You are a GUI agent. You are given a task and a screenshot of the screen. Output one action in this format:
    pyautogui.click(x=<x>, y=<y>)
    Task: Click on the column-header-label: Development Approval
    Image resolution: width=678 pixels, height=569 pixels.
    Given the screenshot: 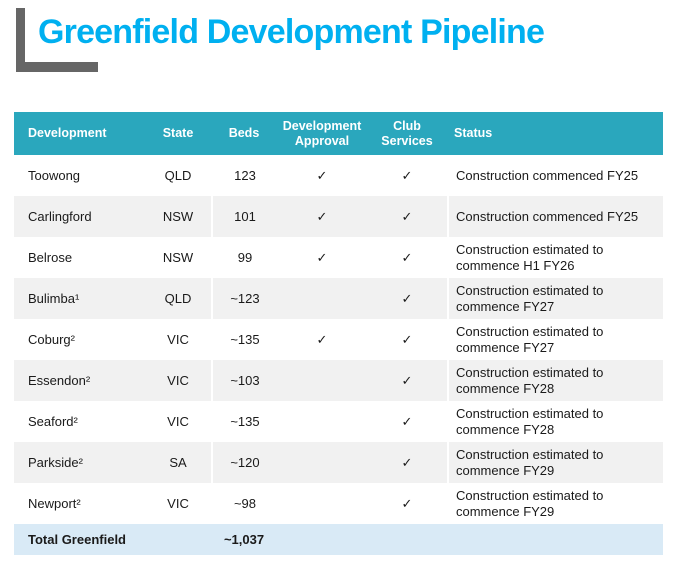 What is the action you would take?
    pyautogui.click(x=322, y=133)
    